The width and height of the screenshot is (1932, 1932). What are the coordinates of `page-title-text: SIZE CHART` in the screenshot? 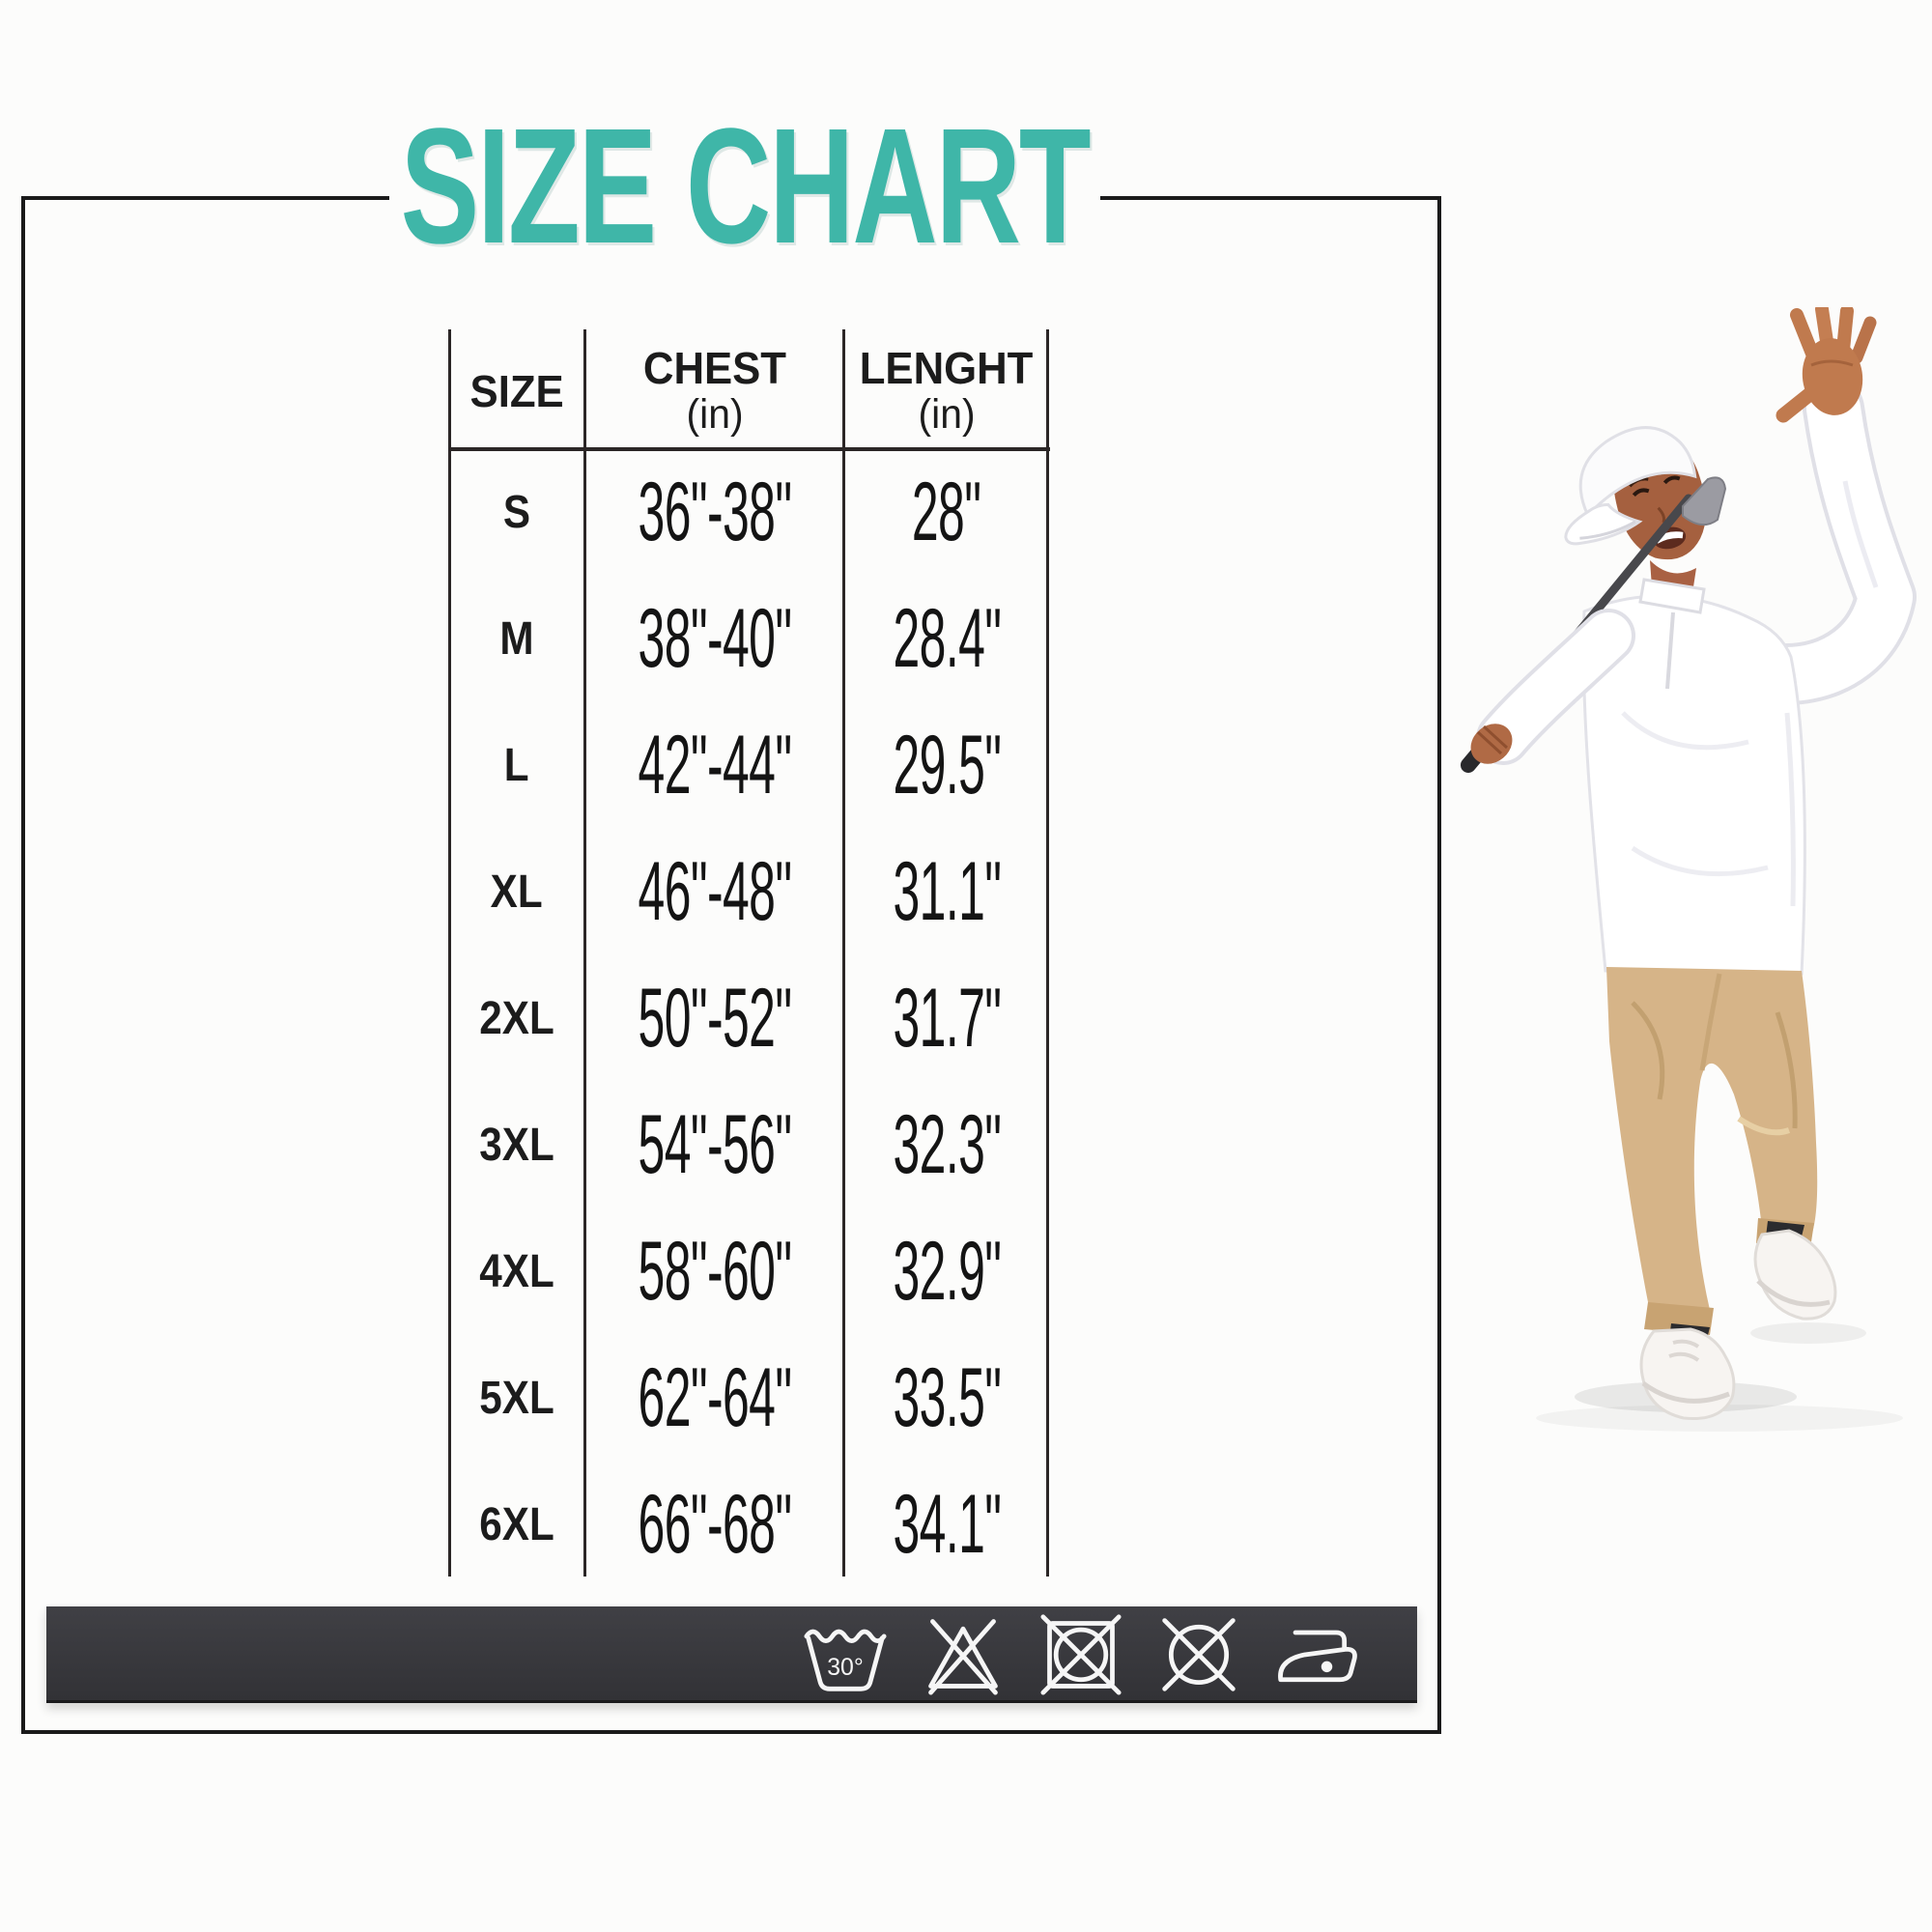 It's located at (746, 186).